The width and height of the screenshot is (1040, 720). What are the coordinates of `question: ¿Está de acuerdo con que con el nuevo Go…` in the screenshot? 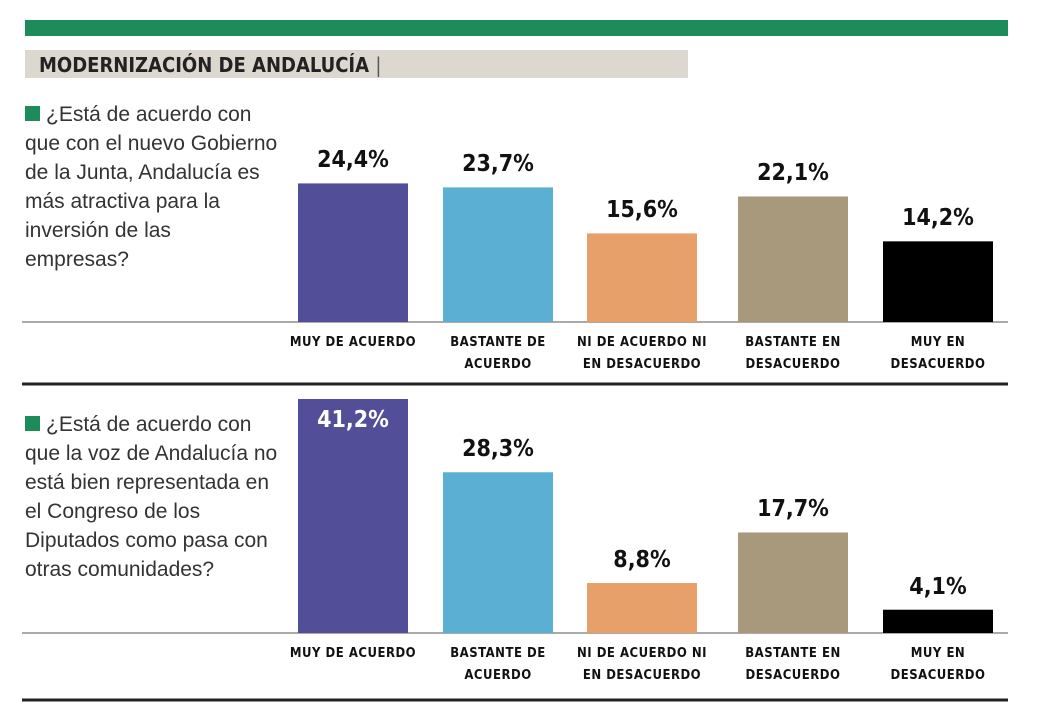 It's located at (152, 187).